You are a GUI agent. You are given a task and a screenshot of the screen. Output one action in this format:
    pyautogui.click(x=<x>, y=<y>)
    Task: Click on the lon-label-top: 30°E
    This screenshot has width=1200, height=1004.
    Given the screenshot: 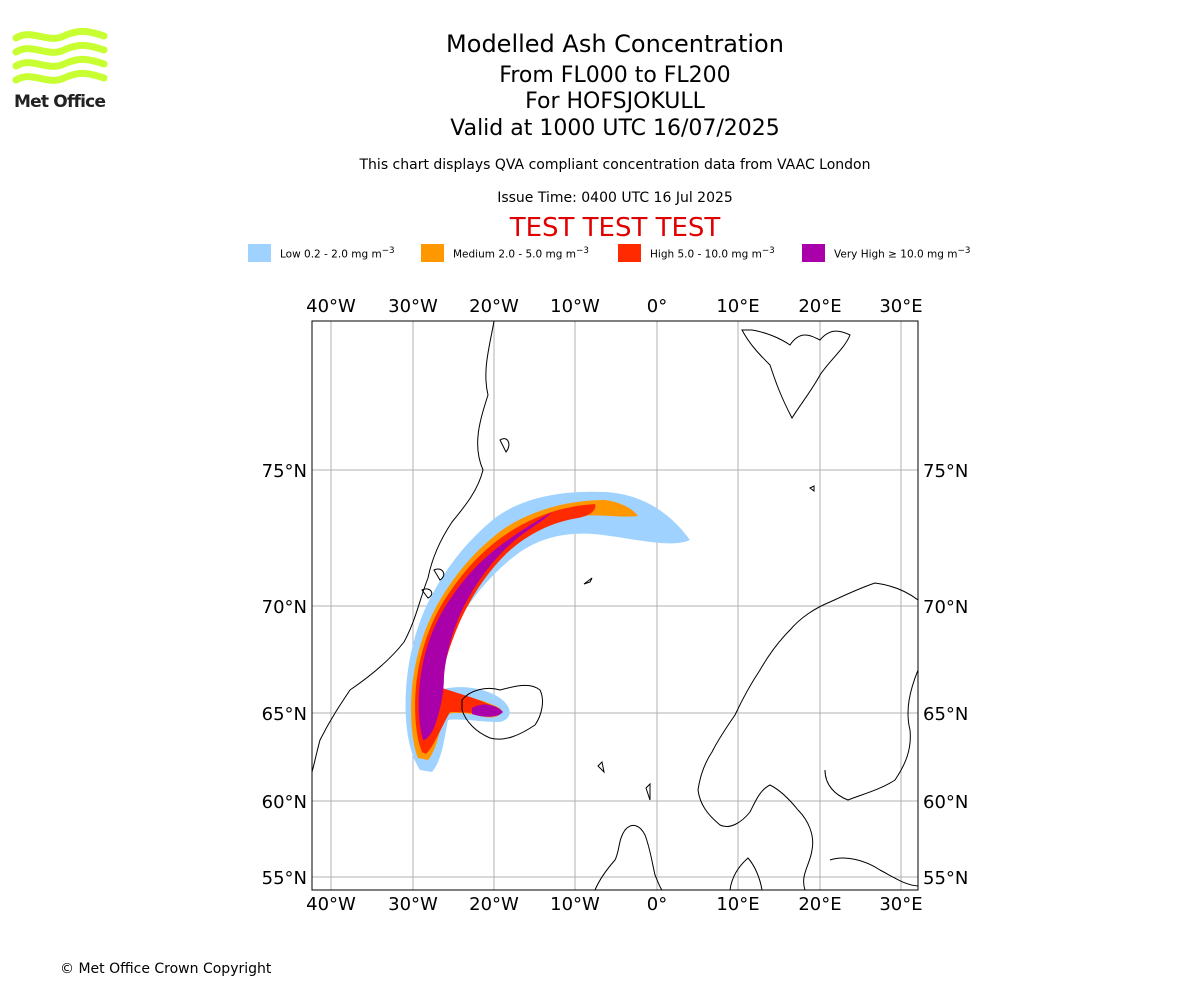 What is the action you would take?
    pyautogui.click(x=900, y=306)
    